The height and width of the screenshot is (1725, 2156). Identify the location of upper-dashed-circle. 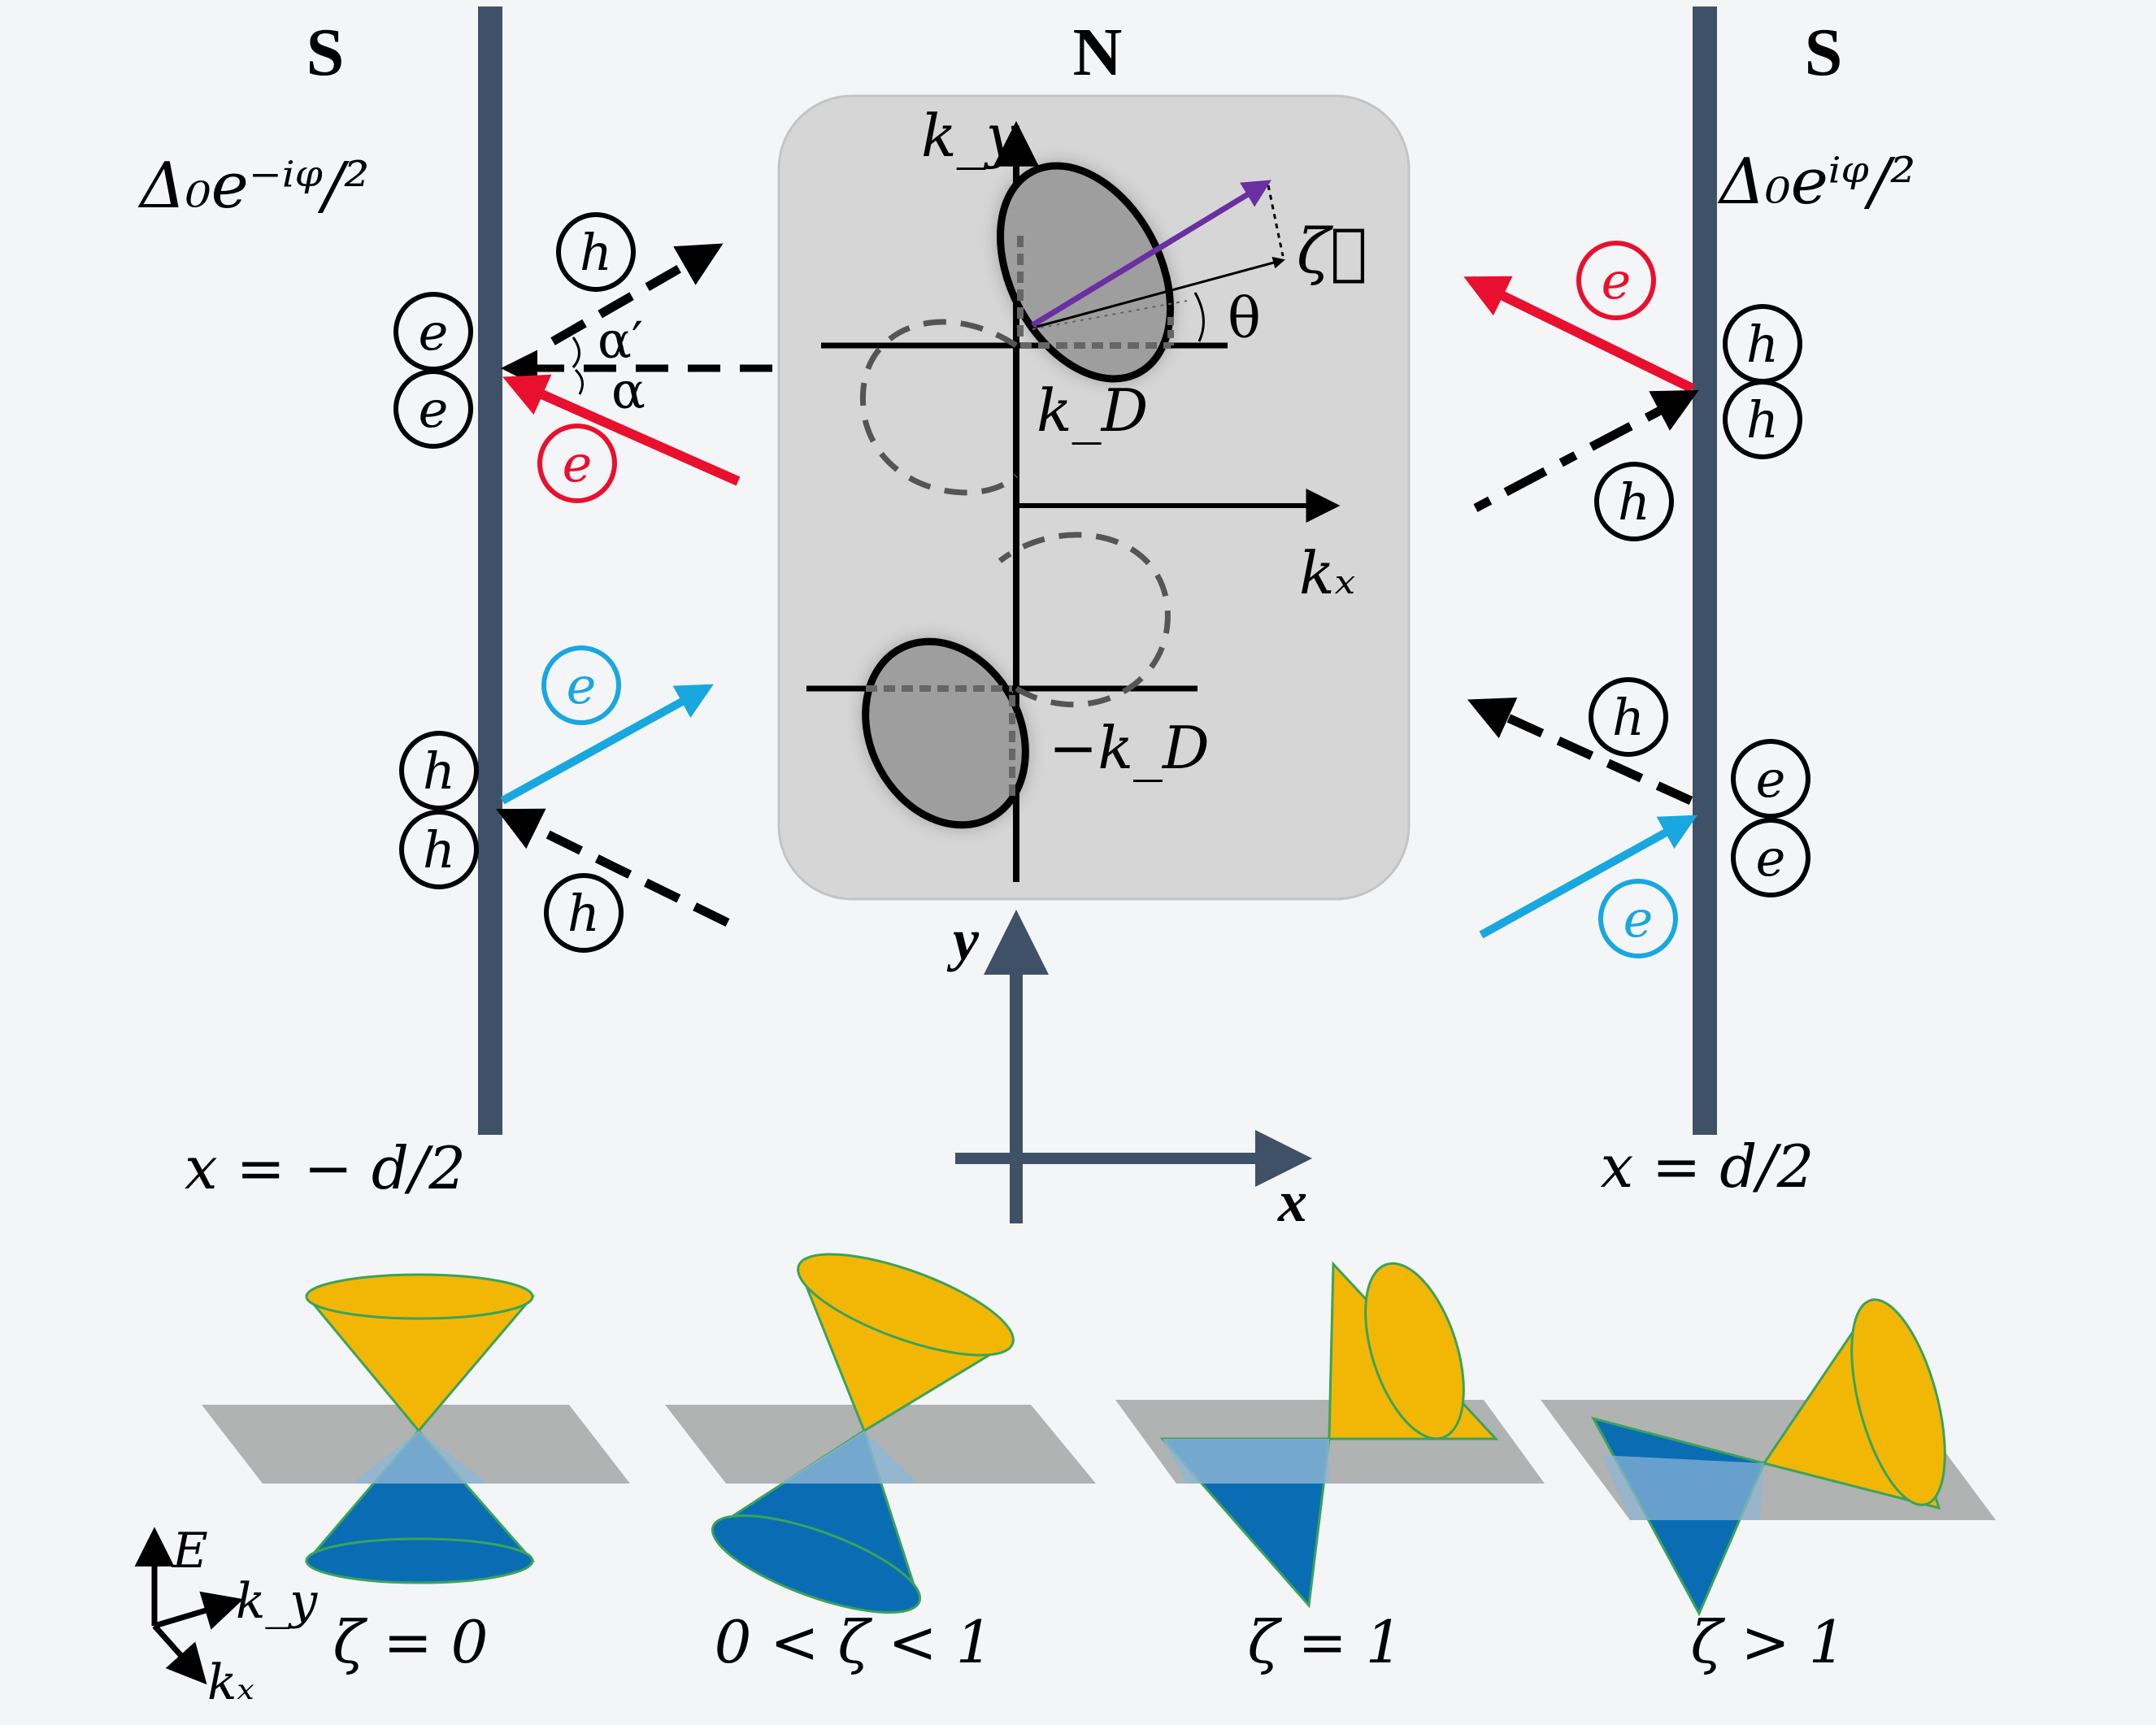
(939, 407).